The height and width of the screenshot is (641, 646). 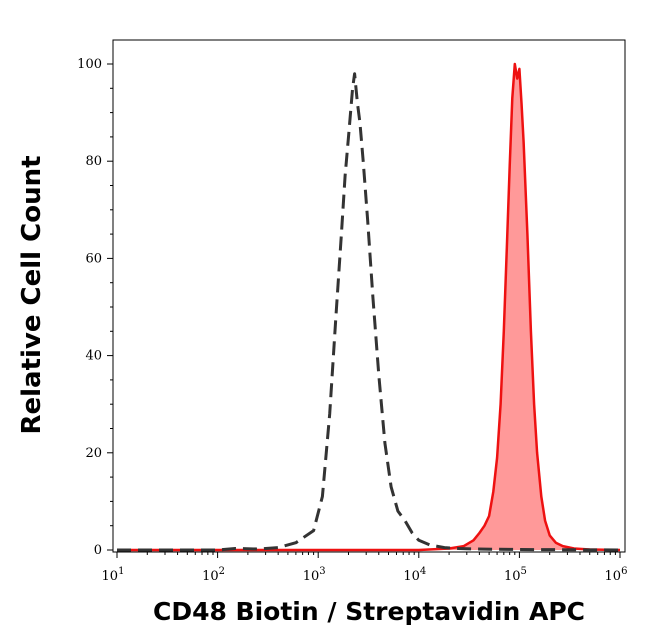 I want to click on x-tick-label: 10¹, so click(x=113, y=575).